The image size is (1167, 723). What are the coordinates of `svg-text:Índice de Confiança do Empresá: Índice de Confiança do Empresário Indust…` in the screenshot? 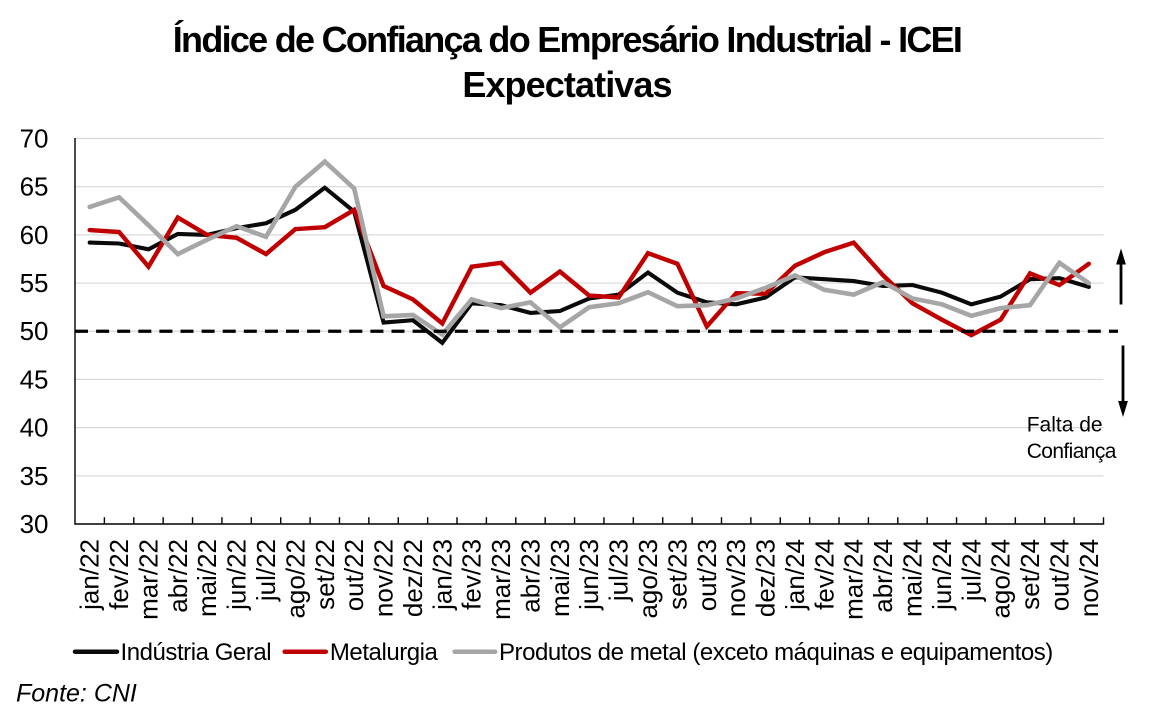 It's located at (567, 39).